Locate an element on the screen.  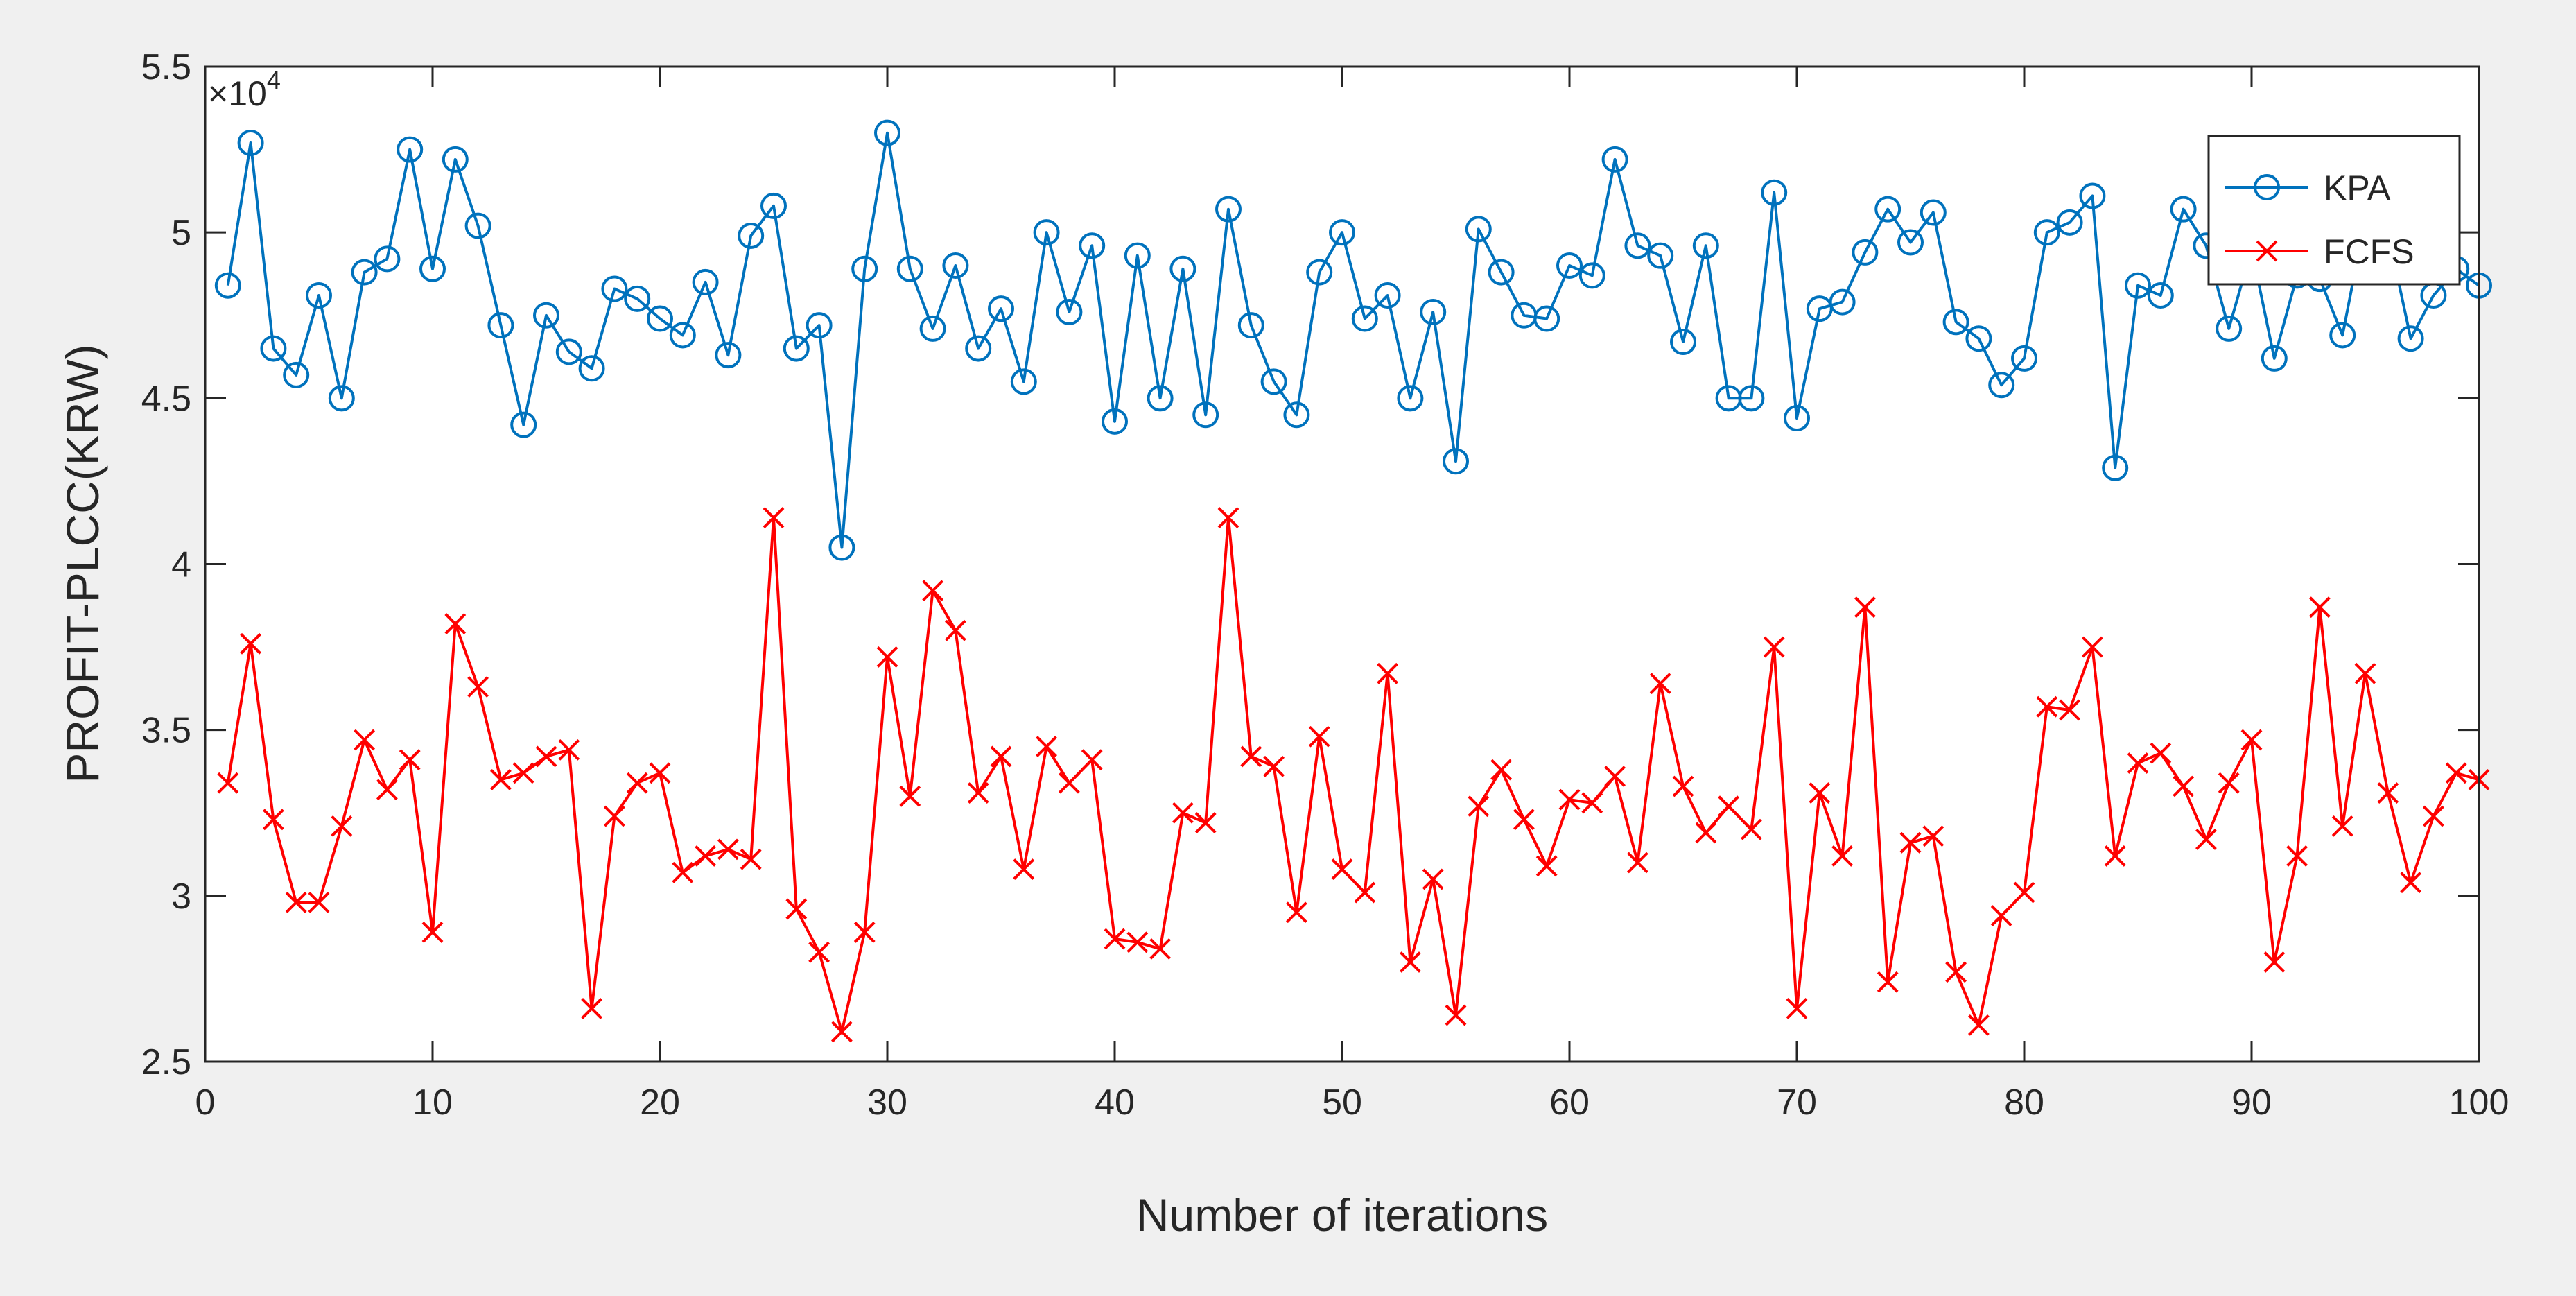
y-axis-label: PROFIT-PLCC(KRW) is located at coordinates (82, 563).